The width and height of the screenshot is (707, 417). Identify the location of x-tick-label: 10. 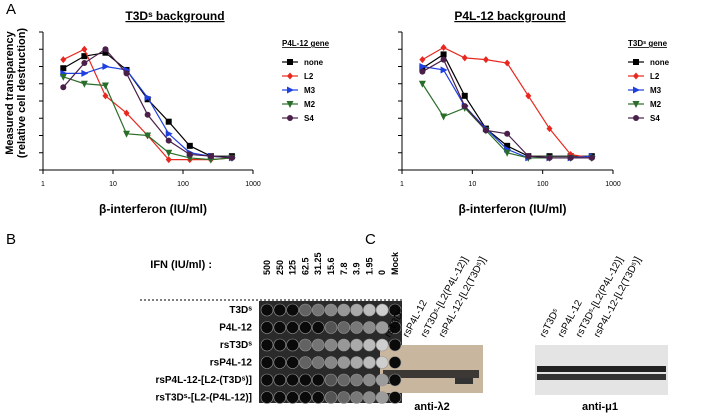
(113, 184).